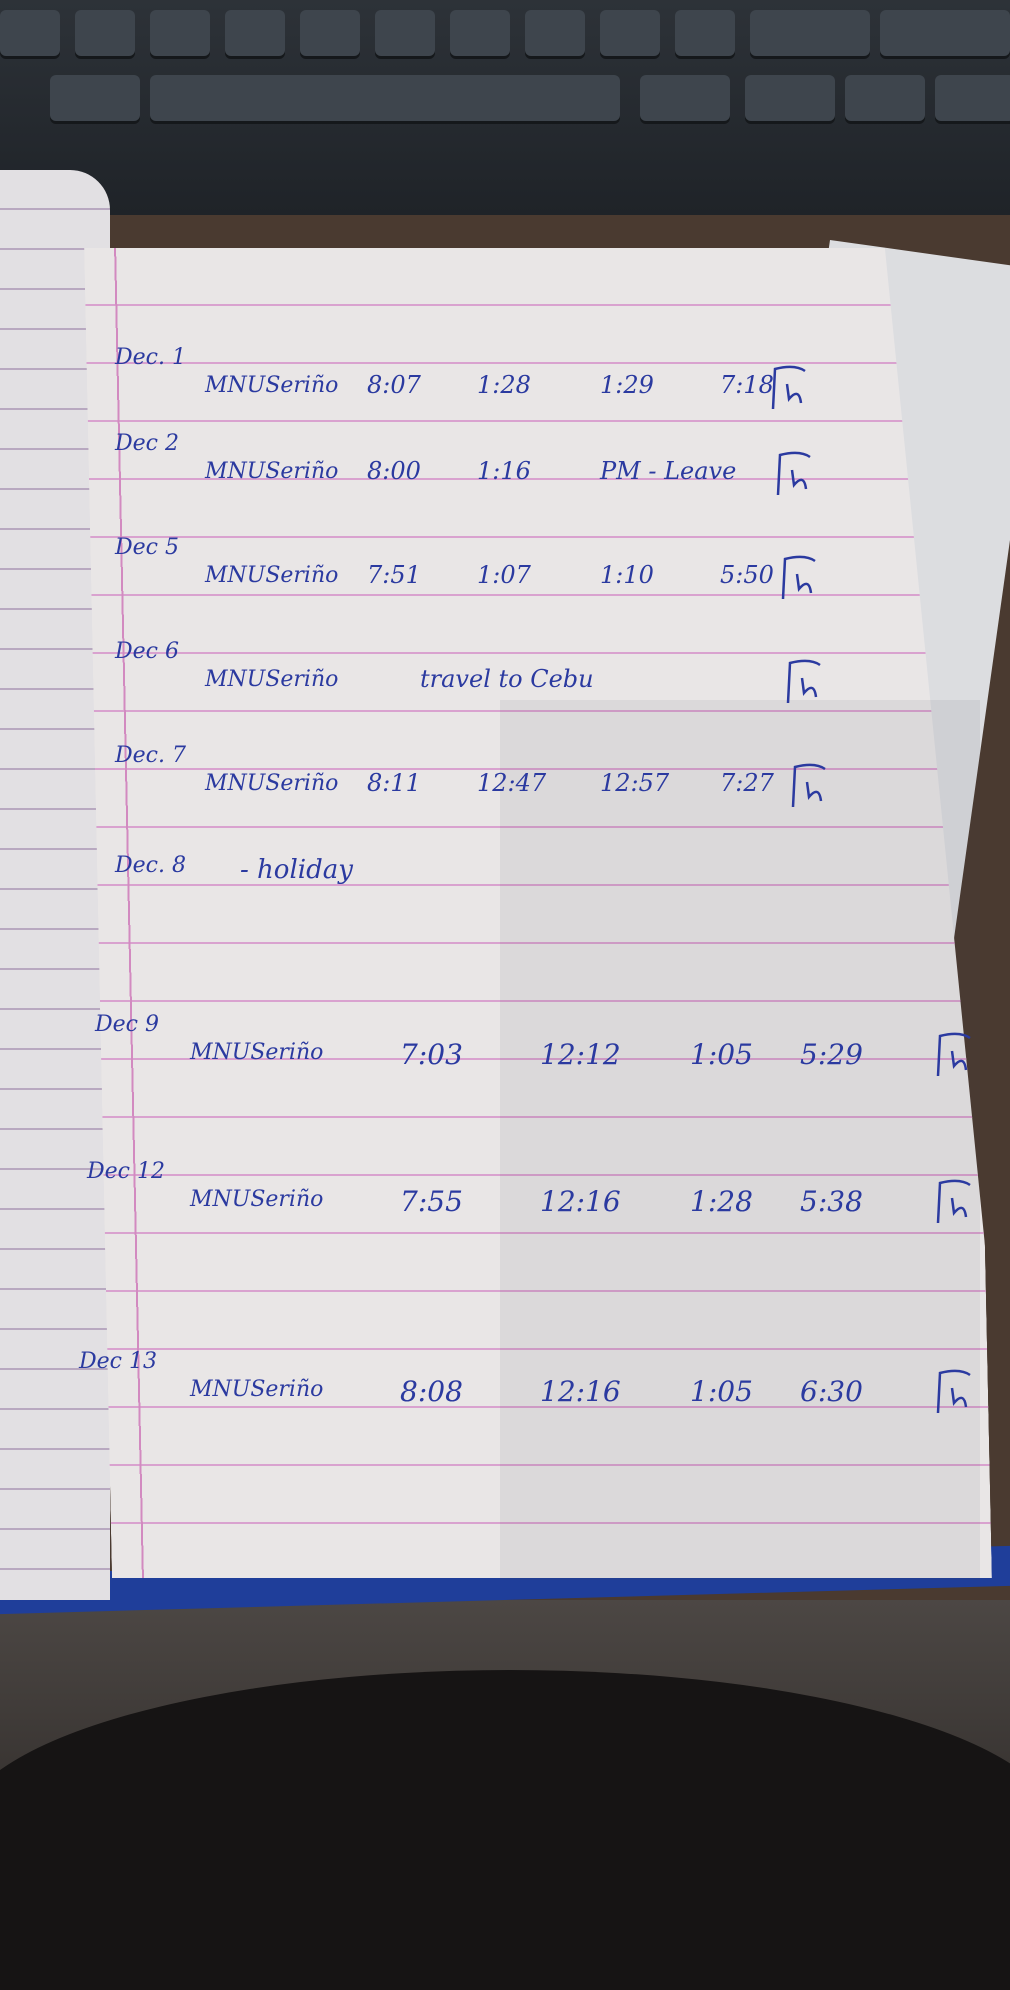  I want to click on log-row: Dec 2 MNUSeriño 8:00 1:16 PM - Leave, so click(505, 472).